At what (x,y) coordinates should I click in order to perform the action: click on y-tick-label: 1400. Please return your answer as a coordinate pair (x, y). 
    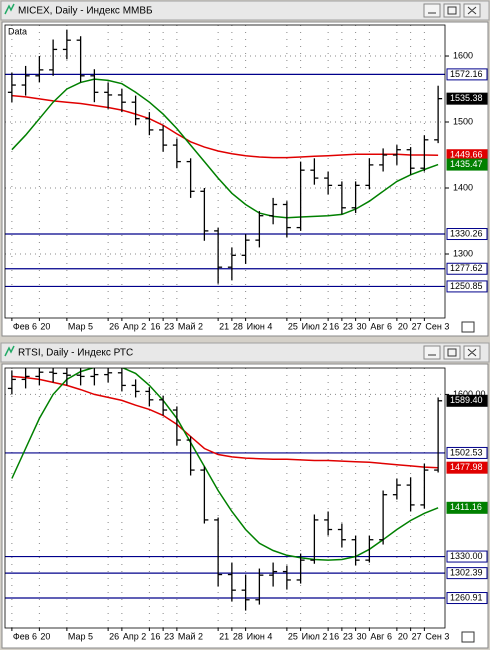
    Looking at the image, I should click on (463, 187).